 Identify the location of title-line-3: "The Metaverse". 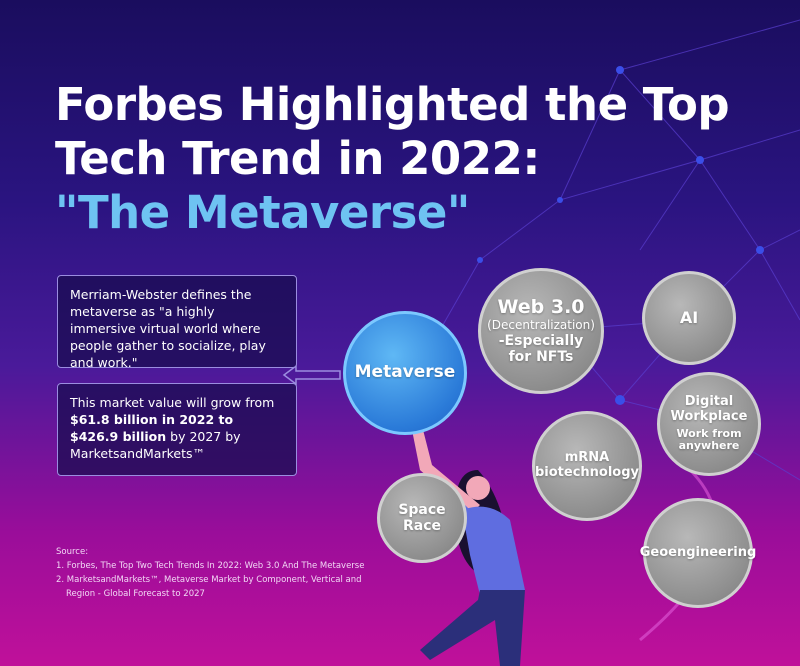
(262, 212).